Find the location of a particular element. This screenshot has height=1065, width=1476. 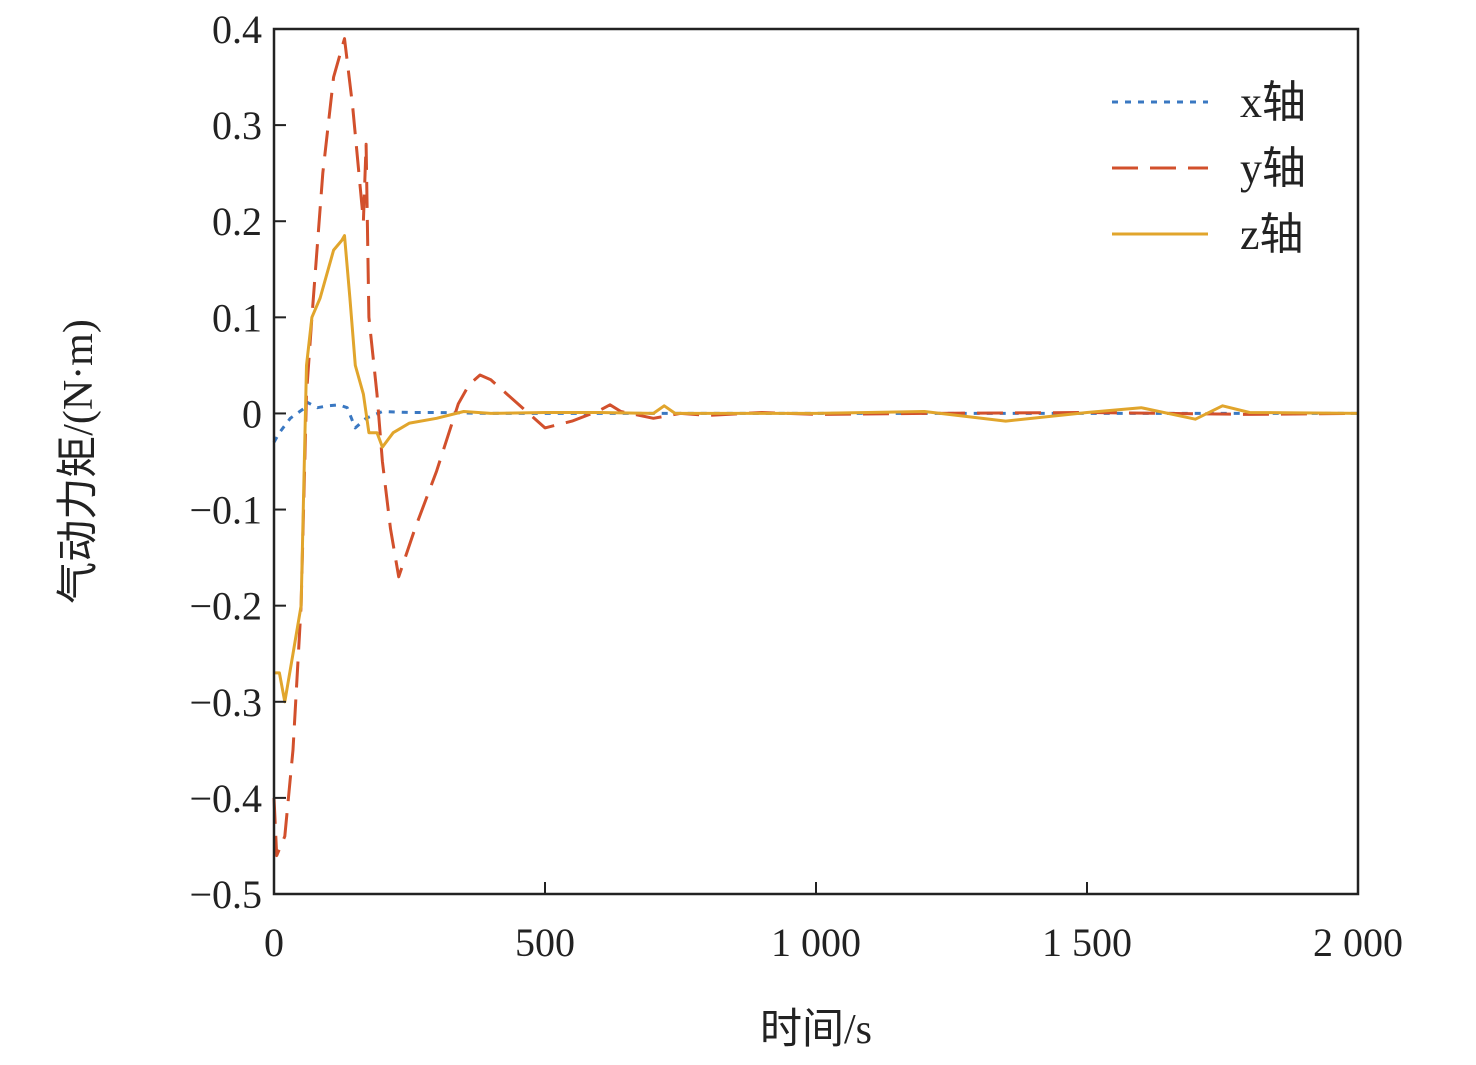

y-tick-label: 0.1 is located at coordinates (237, 317).